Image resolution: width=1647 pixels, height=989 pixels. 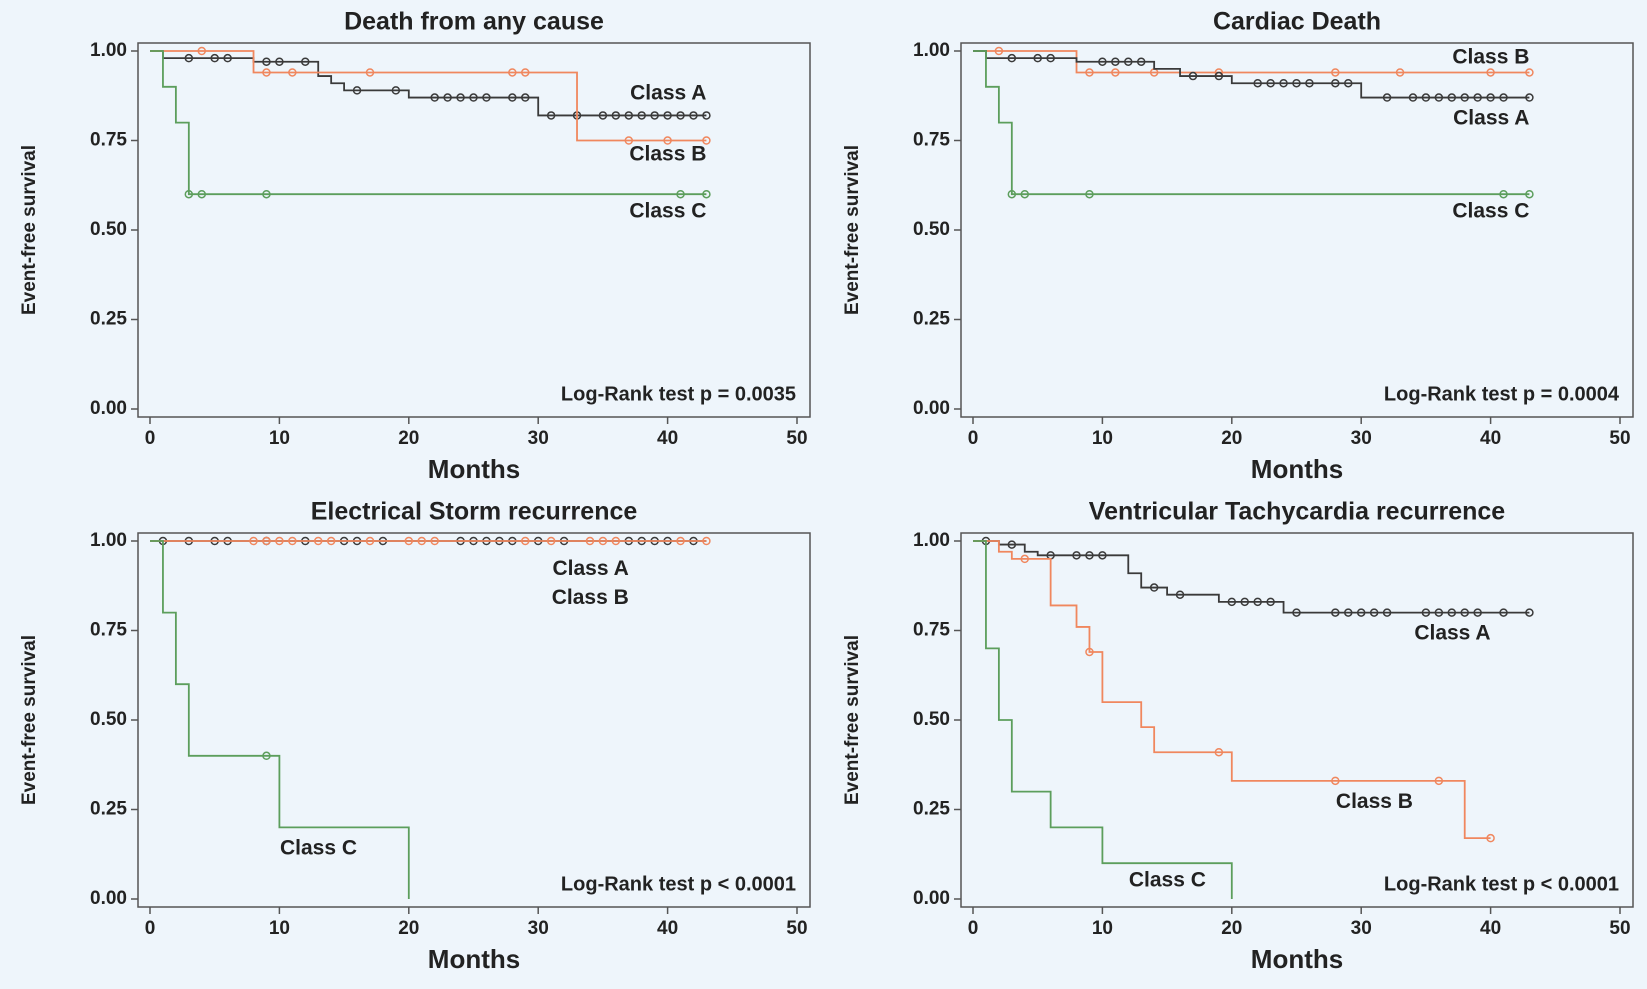 What do you see at coordinates (1374, 801) in the screenshot?
I see `series-label: Class B` at bounding box center [1374, 801].